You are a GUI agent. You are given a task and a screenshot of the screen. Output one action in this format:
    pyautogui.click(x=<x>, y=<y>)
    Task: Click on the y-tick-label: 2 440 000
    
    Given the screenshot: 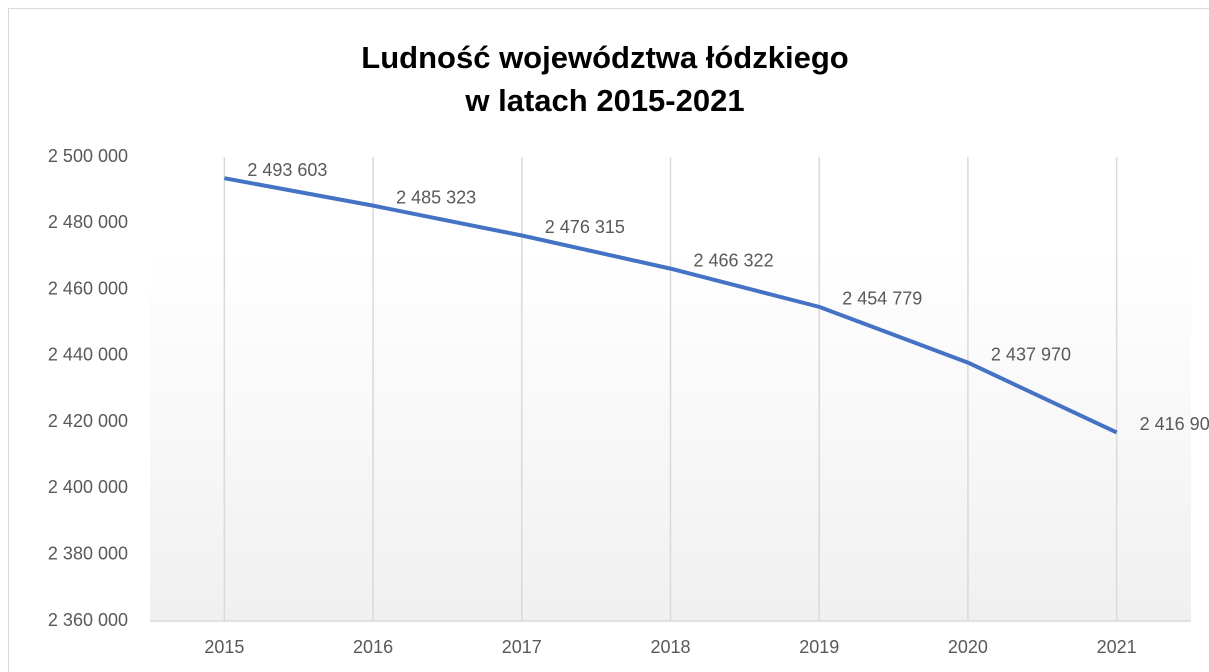 What is the action you would take?
    pyautogui.click(x=88, y=355)
    